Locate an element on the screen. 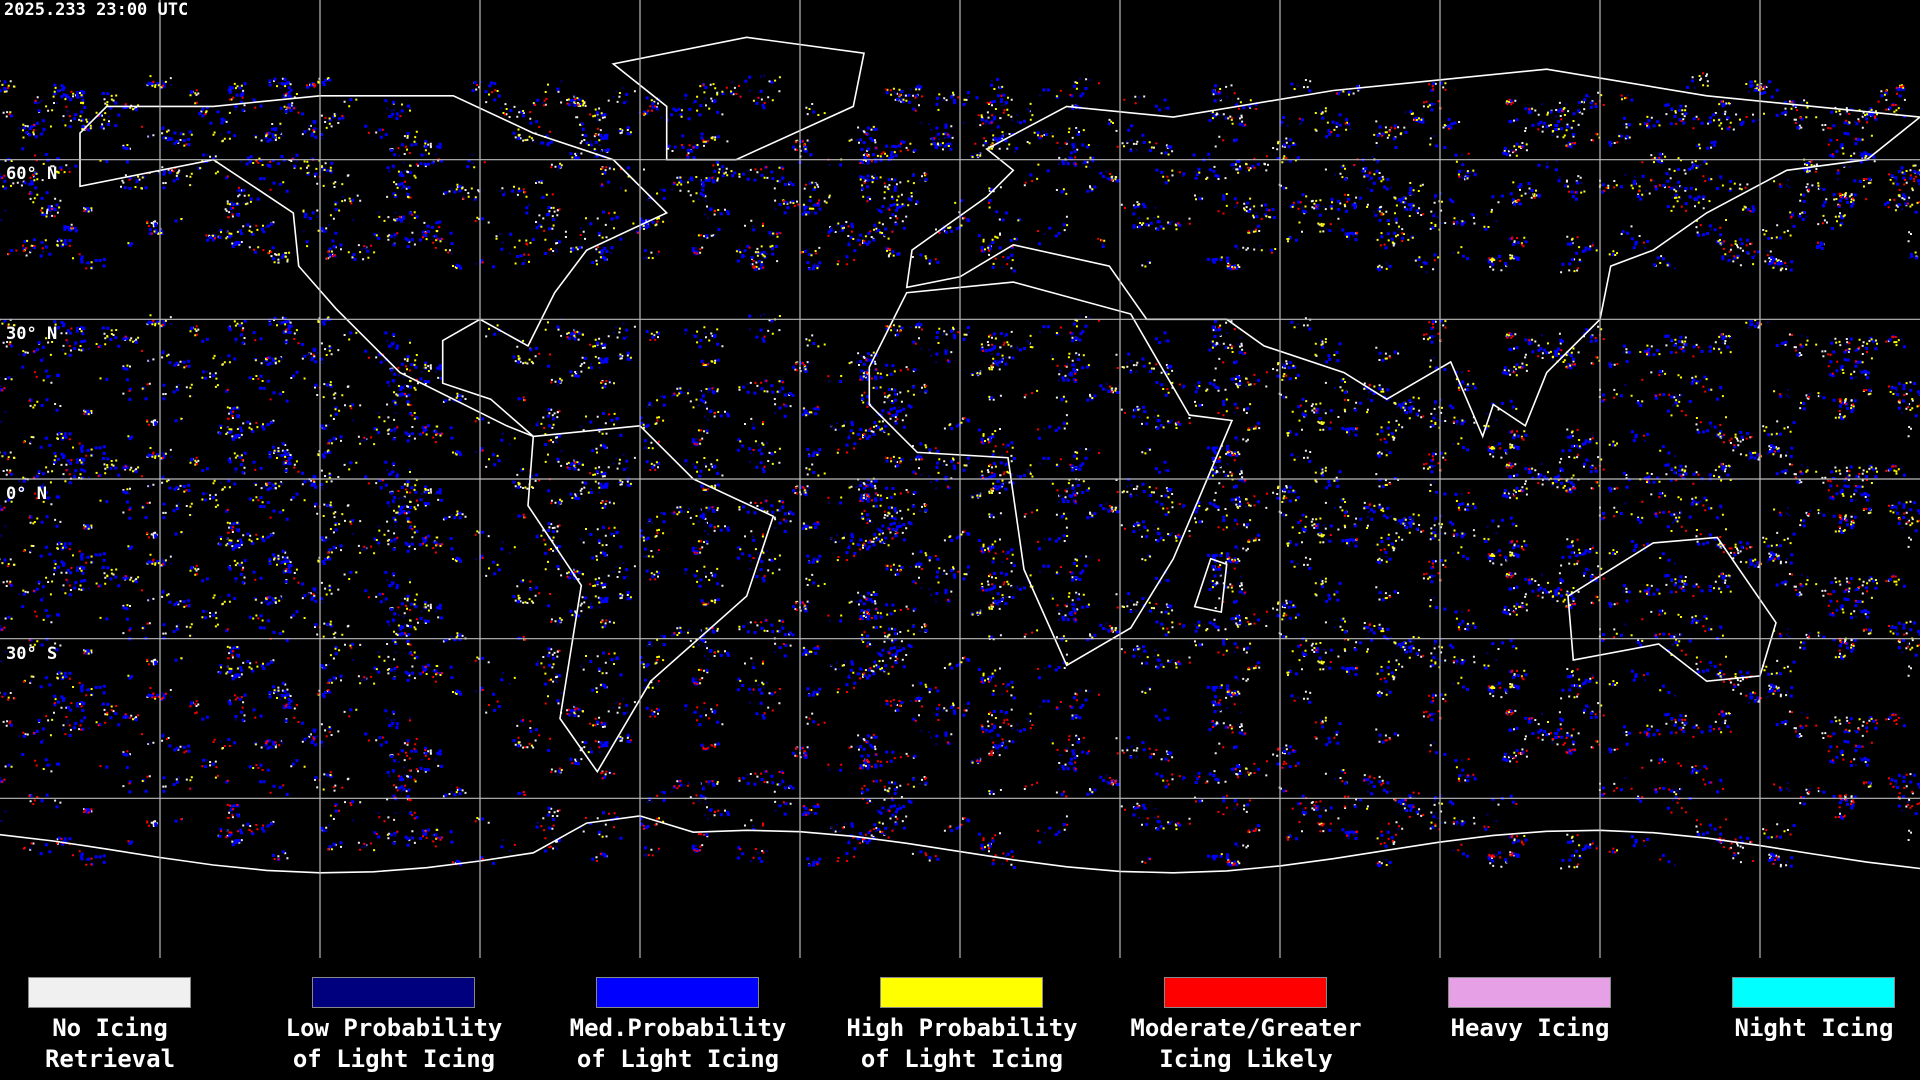  legend-item: Low Probability of Light Icing is located at coordinates (394, 992).